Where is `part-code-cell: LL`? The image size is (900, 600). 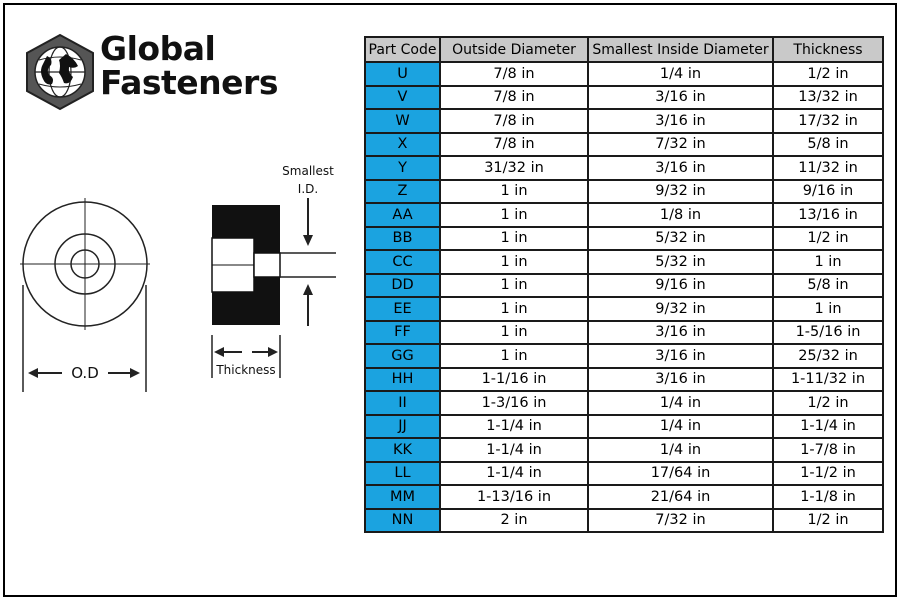
part-code-cell: LL is located at coordinates (402, 473).